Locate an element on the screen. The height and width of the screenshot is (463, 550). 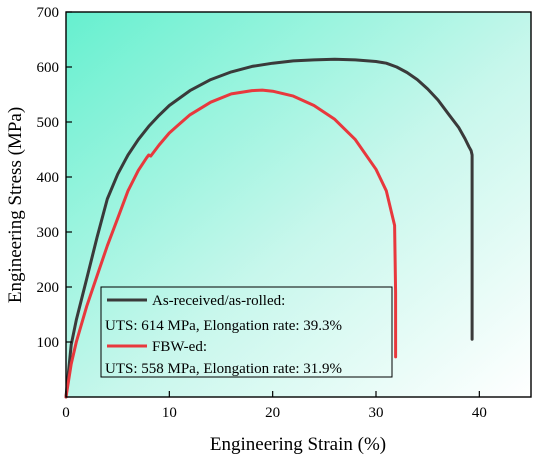
legend-label-as-received: As-received/as-rolled: is located at coordinates (218, 301).